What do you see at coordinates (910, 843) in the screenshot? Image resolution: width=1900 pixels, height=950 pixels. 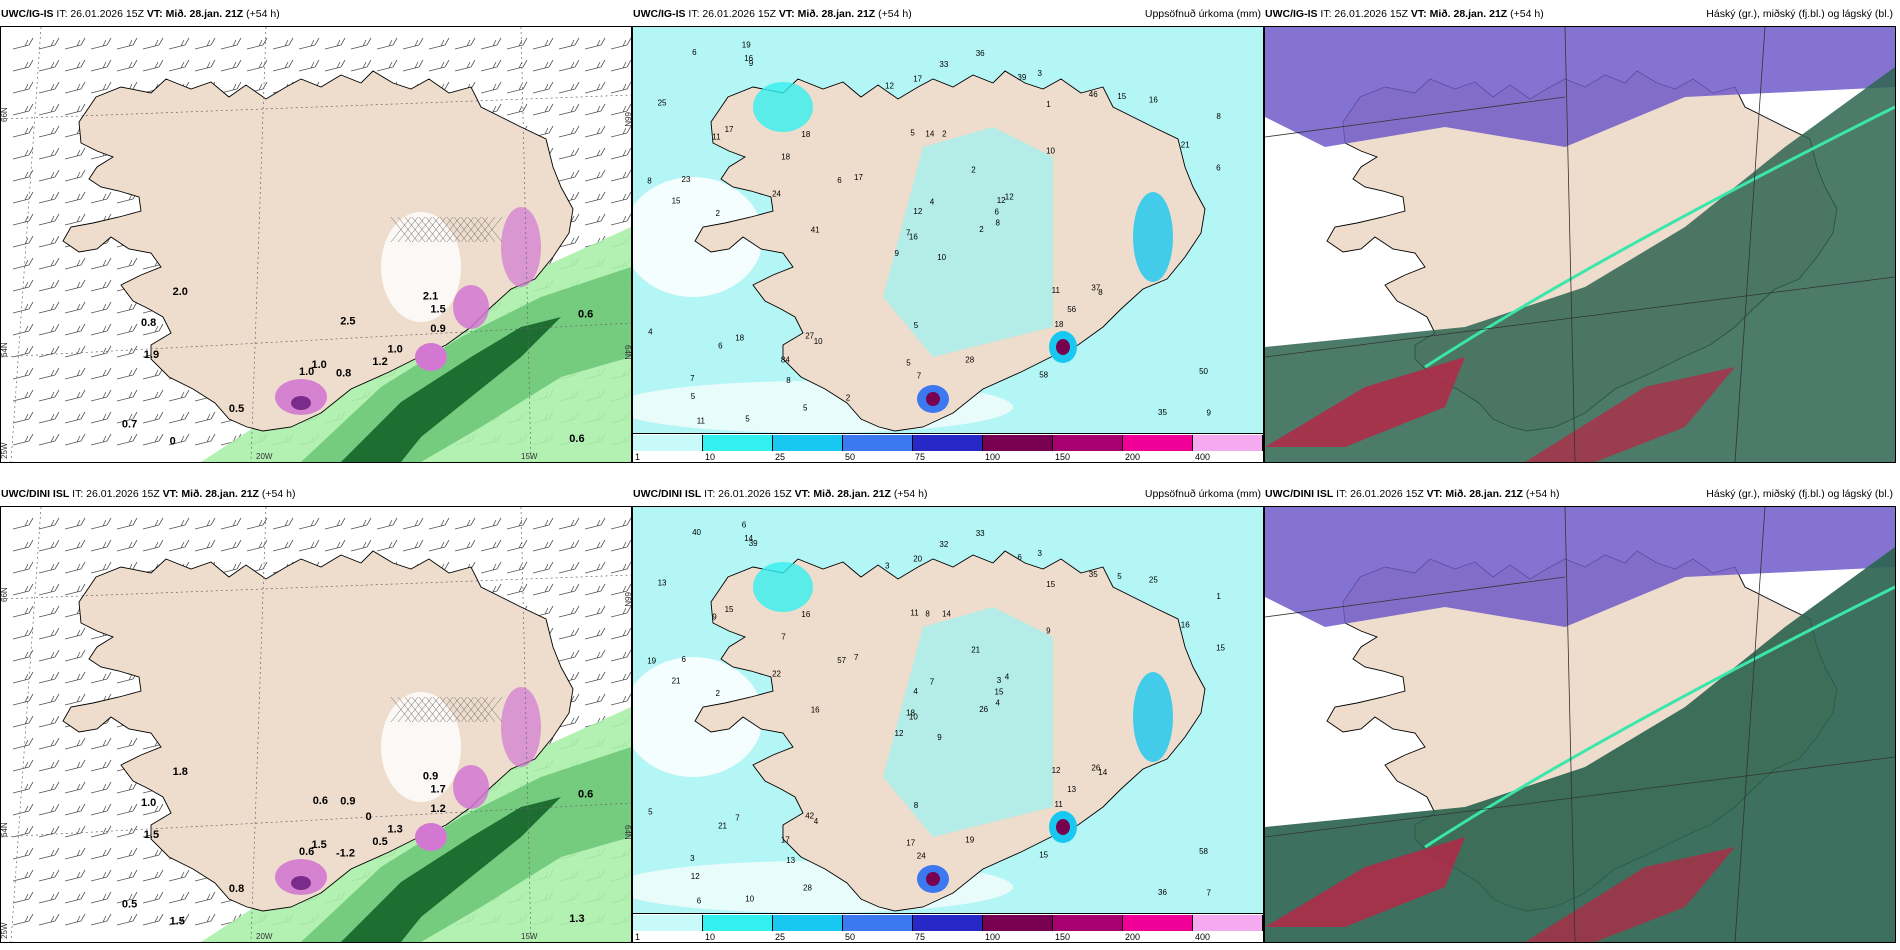 I see `value-label: 17` at bounding box center [910, 843].